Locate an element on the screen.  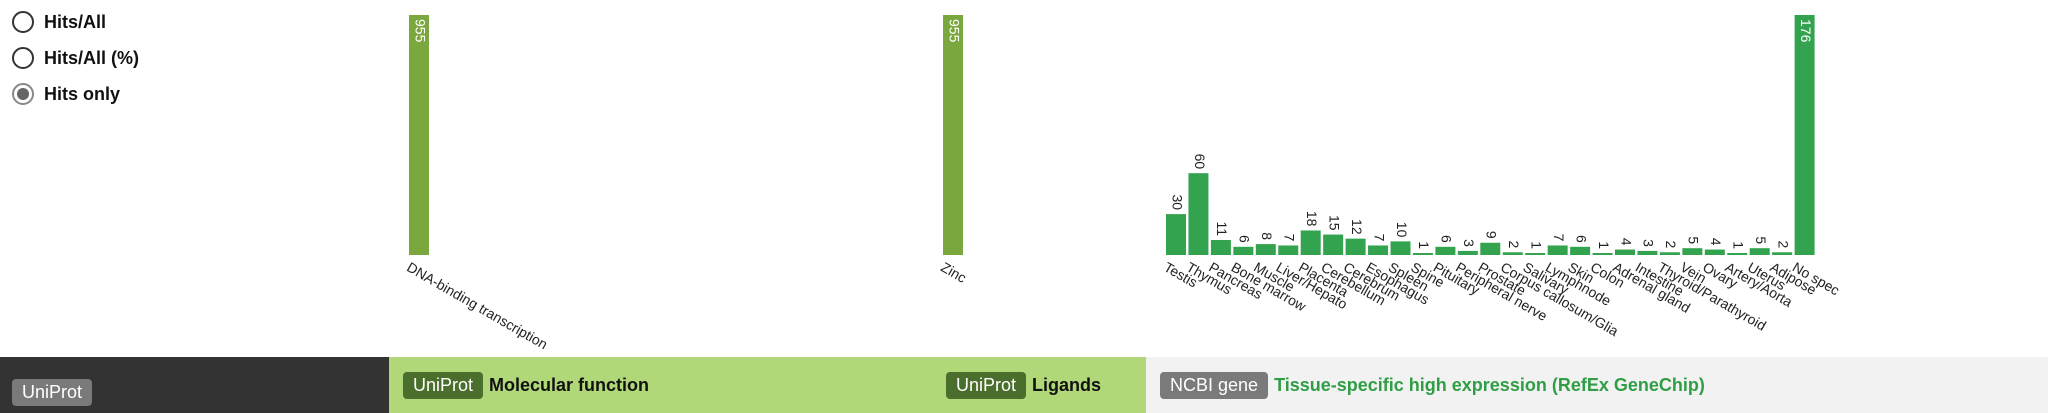
bar-value-label: 9 is located at coordinates (1492, 235).